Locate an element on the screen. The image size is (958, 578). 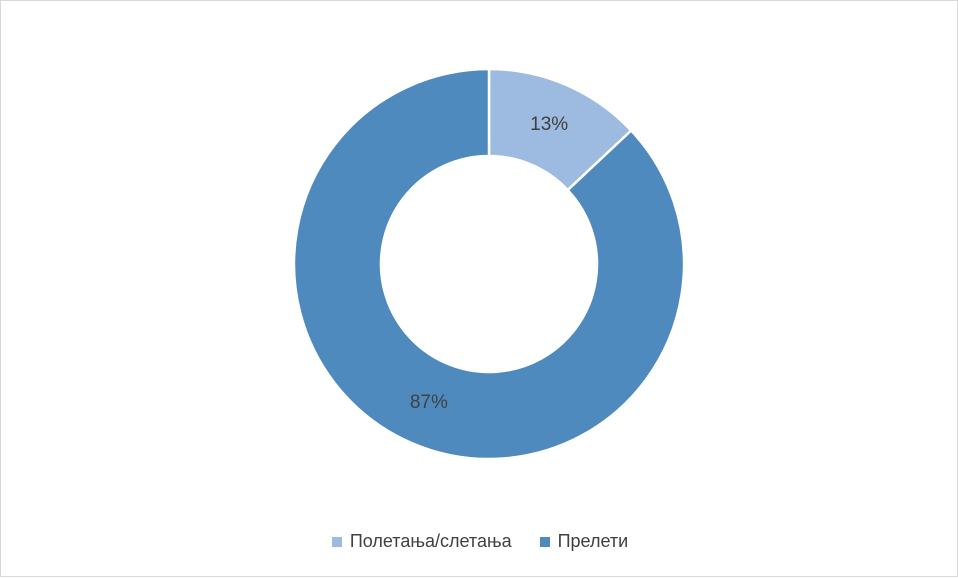
legend-swatch-takeoffs-landings is located at coordinates (336, 541).